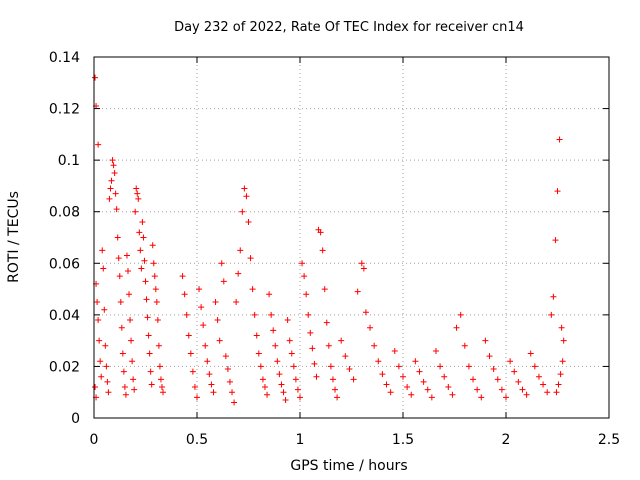 The image size is (640, 480). I want to click on x-tick-label: 0, so click(94, 440).